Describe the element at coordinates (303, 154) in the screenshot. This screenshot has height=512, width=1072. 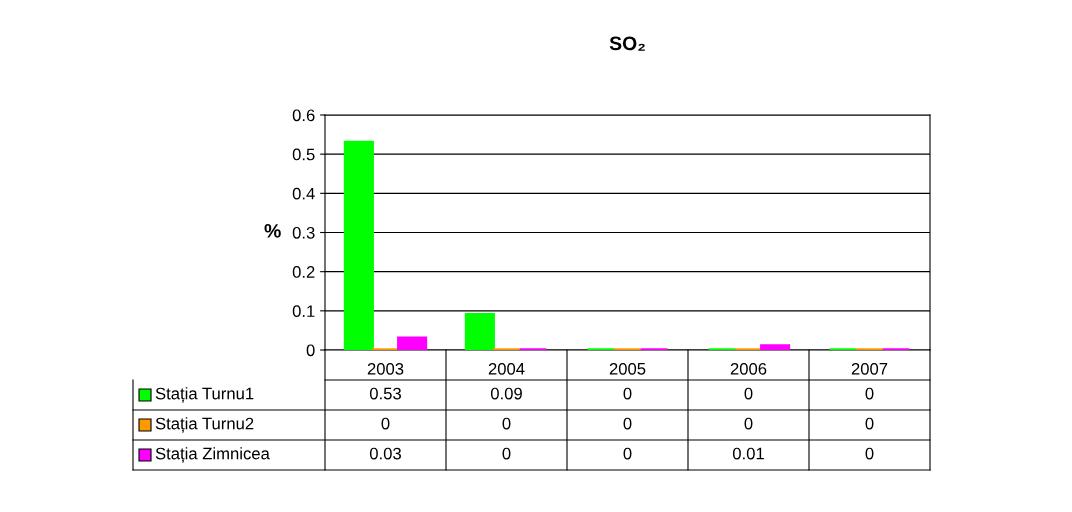
I see `y-tick-label: 0.5` at that location.